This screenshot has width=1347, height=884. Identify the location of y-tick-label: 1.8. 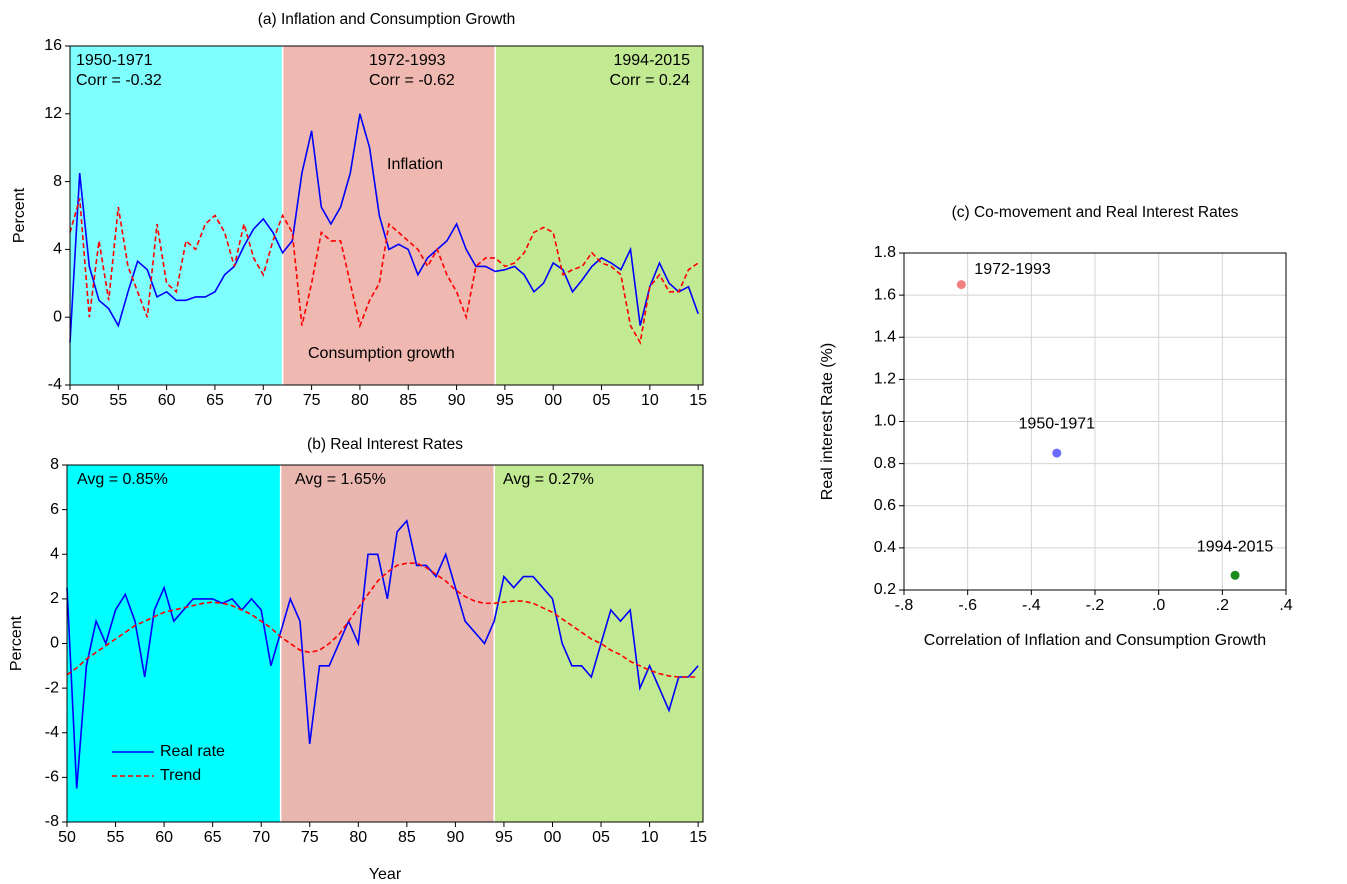
(885, 252).